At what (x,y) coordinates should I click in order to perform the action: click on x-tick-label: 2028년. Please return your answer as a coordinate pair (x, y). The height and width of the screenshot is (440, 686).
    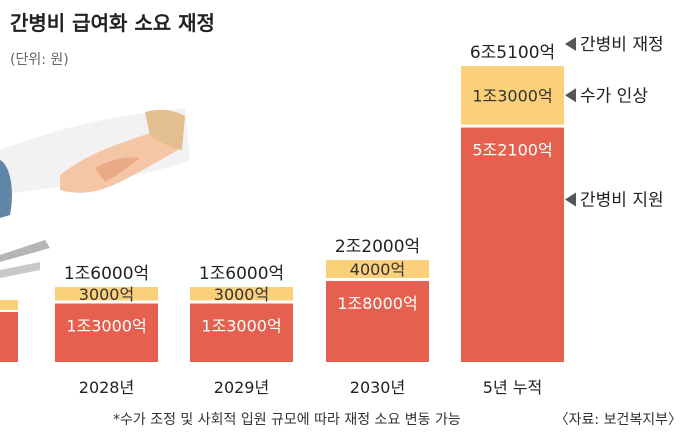
    Looking at the image, I should click on (106, 387).